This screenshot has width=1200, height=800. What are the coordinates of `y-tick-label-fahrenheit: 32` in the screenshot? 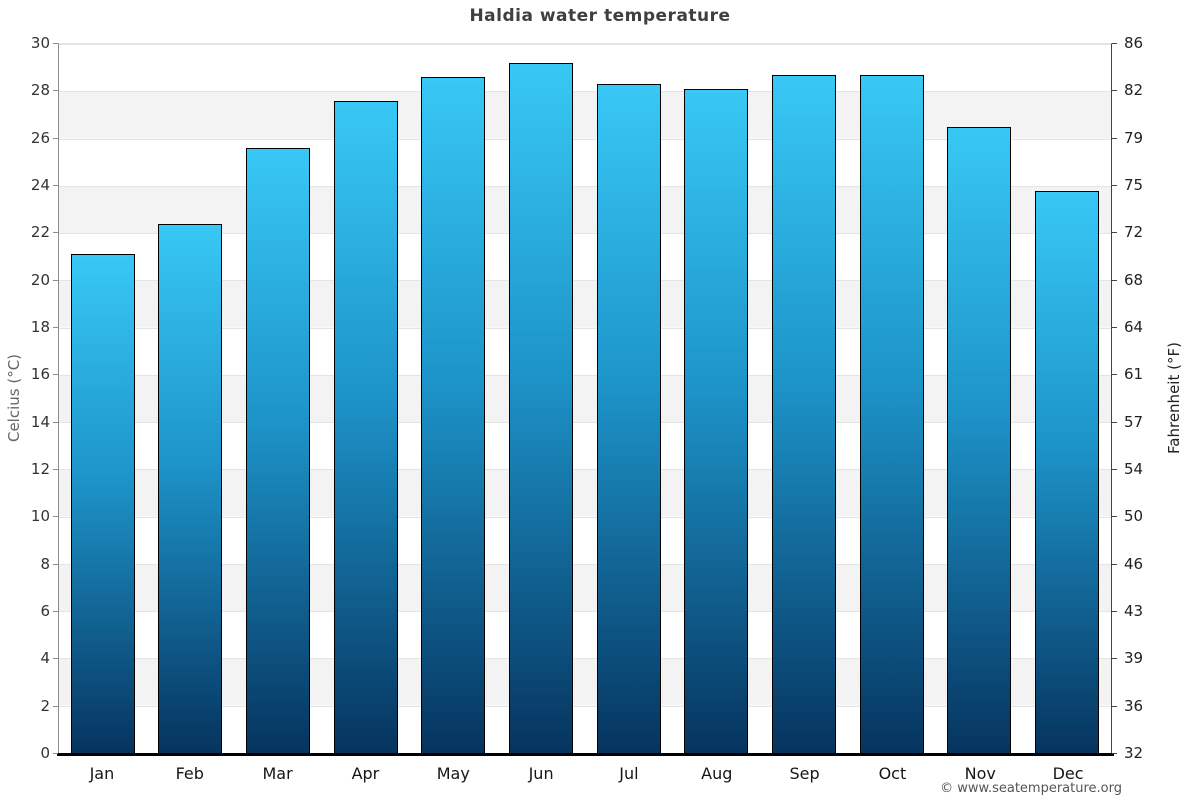 It's located at (1134, 753).